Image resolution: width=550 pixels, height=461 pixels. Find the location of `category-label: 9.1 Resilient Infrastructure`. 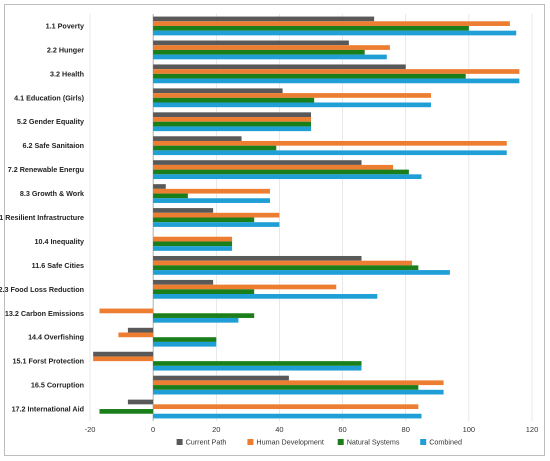

category-label: 9.1 Resilient Infrastructure is located at coordinates (42, 217).